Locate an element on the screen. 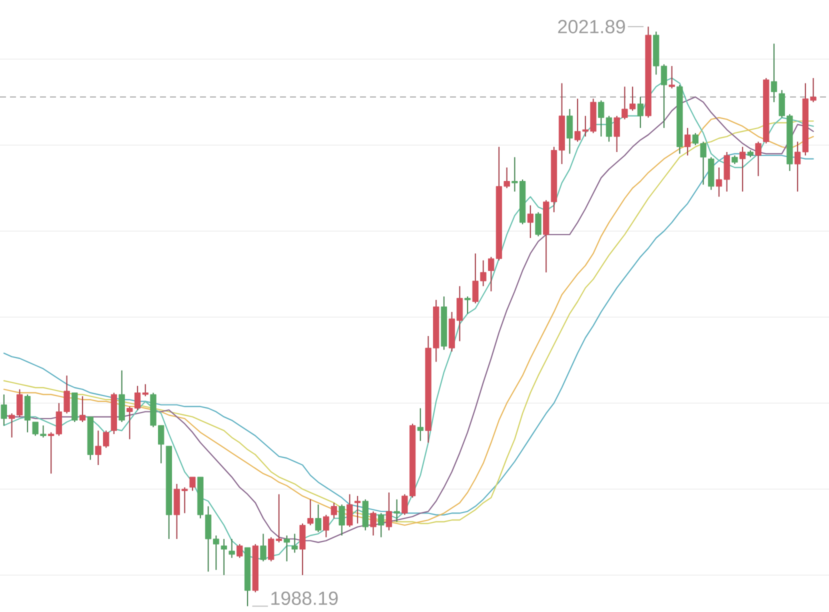 This screenshot has height=612, width=829. annotation: 1988.19 is located at coordinates (304, 598).